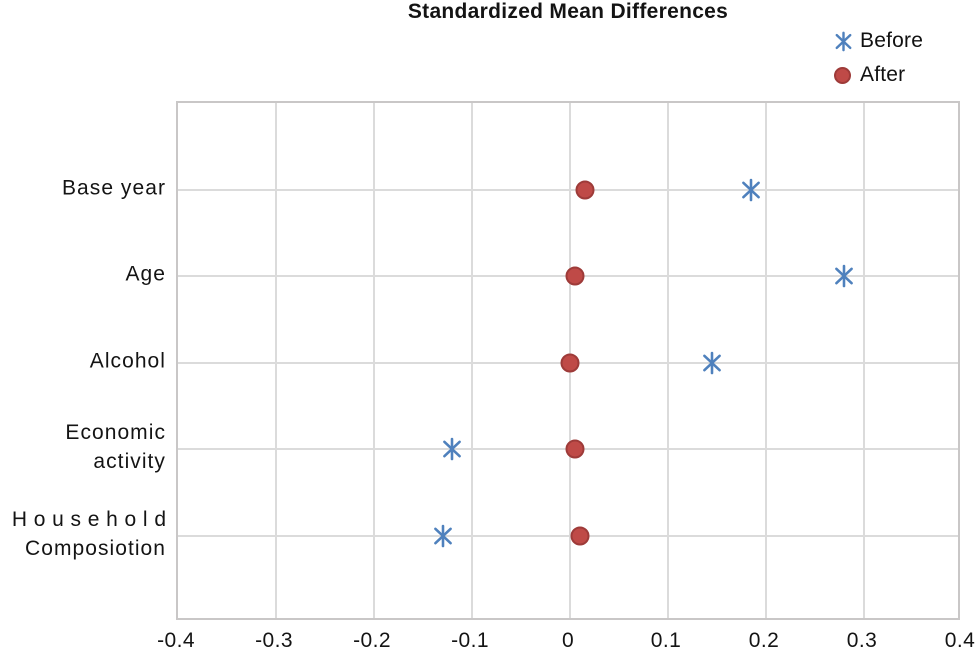 The height and width of the screenshot is (660, 980). I want to click on legend: Before After, so click(878, 58).